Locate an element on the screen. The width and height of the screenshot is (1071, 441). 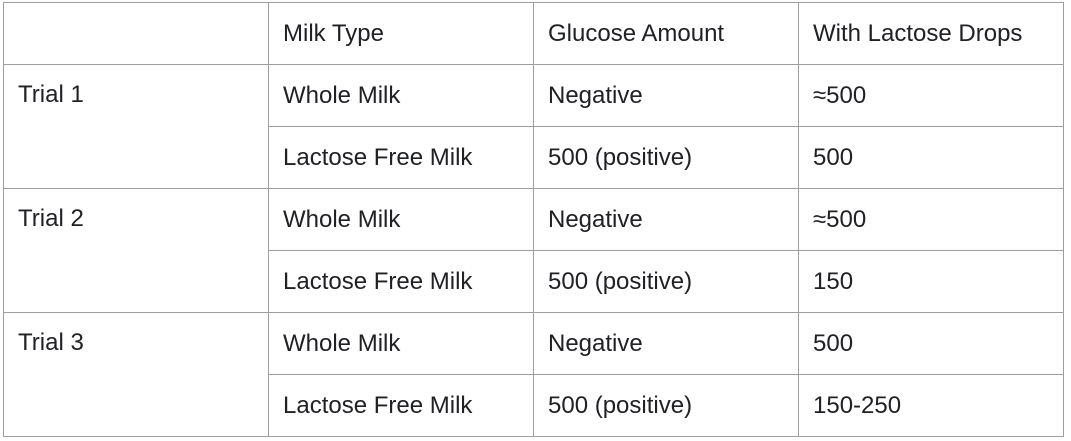
header-cell-milk-type: Milk Type is located at coordinates (401, 33).